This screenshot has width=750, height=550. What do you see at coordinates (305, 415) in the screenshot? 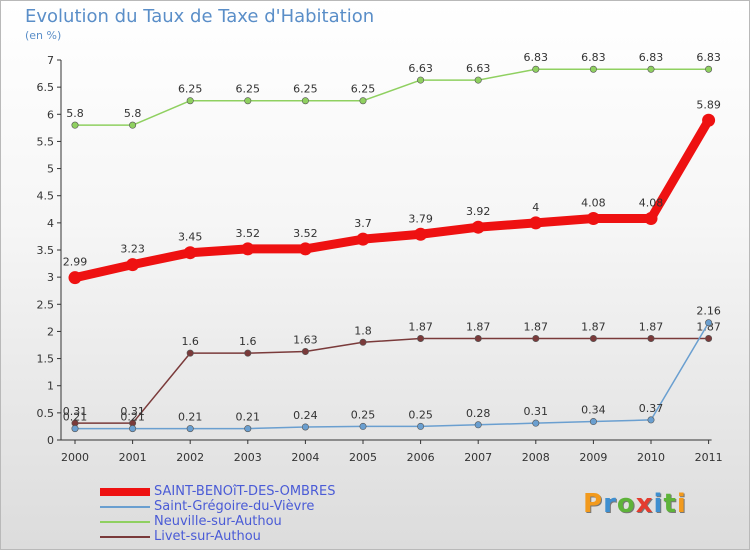
I see `data-label: 0.24` at bounding box center [305, 415].